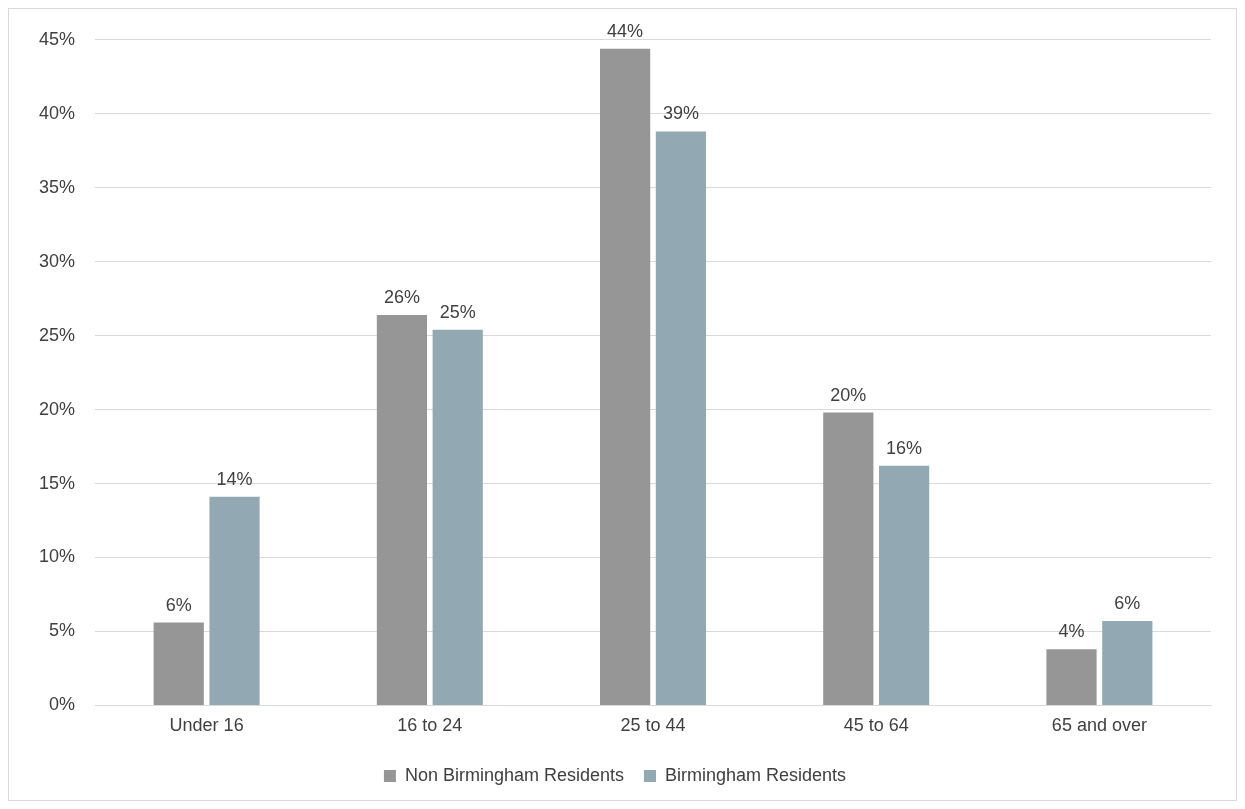  What do you see at coordinates (756, 774) in the screenshot?
I see `legend-label: Birmingham Residents` at bounding box center [756, 774].